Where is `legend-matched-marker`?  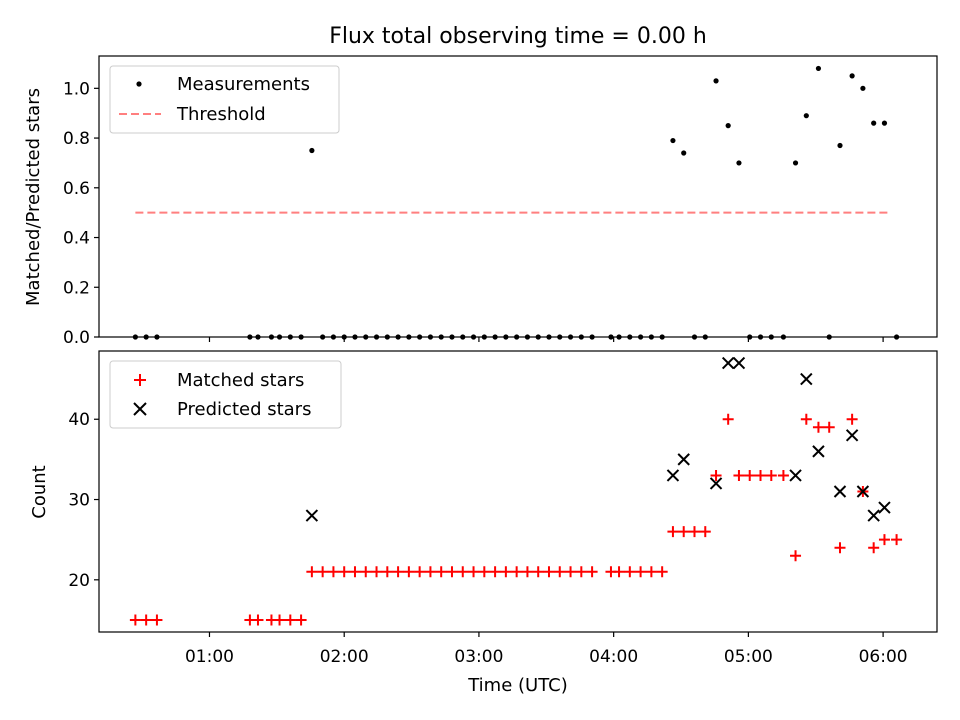
legend-matched-marker is located at coordinates (140, 380).